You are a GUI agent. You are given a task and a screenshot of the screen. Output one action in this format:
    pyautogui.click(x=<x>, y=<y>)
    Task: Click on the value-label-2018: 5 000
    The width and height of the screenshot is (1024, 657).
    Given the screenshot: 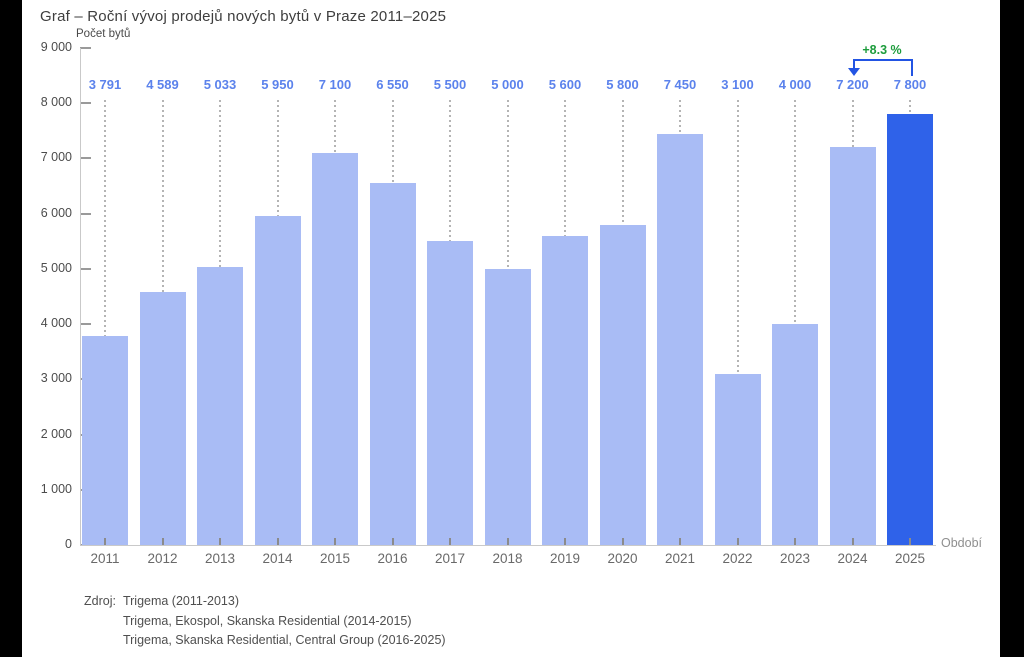 What is the action you would take?
    pyautogui.click(x=507, y=84)
    